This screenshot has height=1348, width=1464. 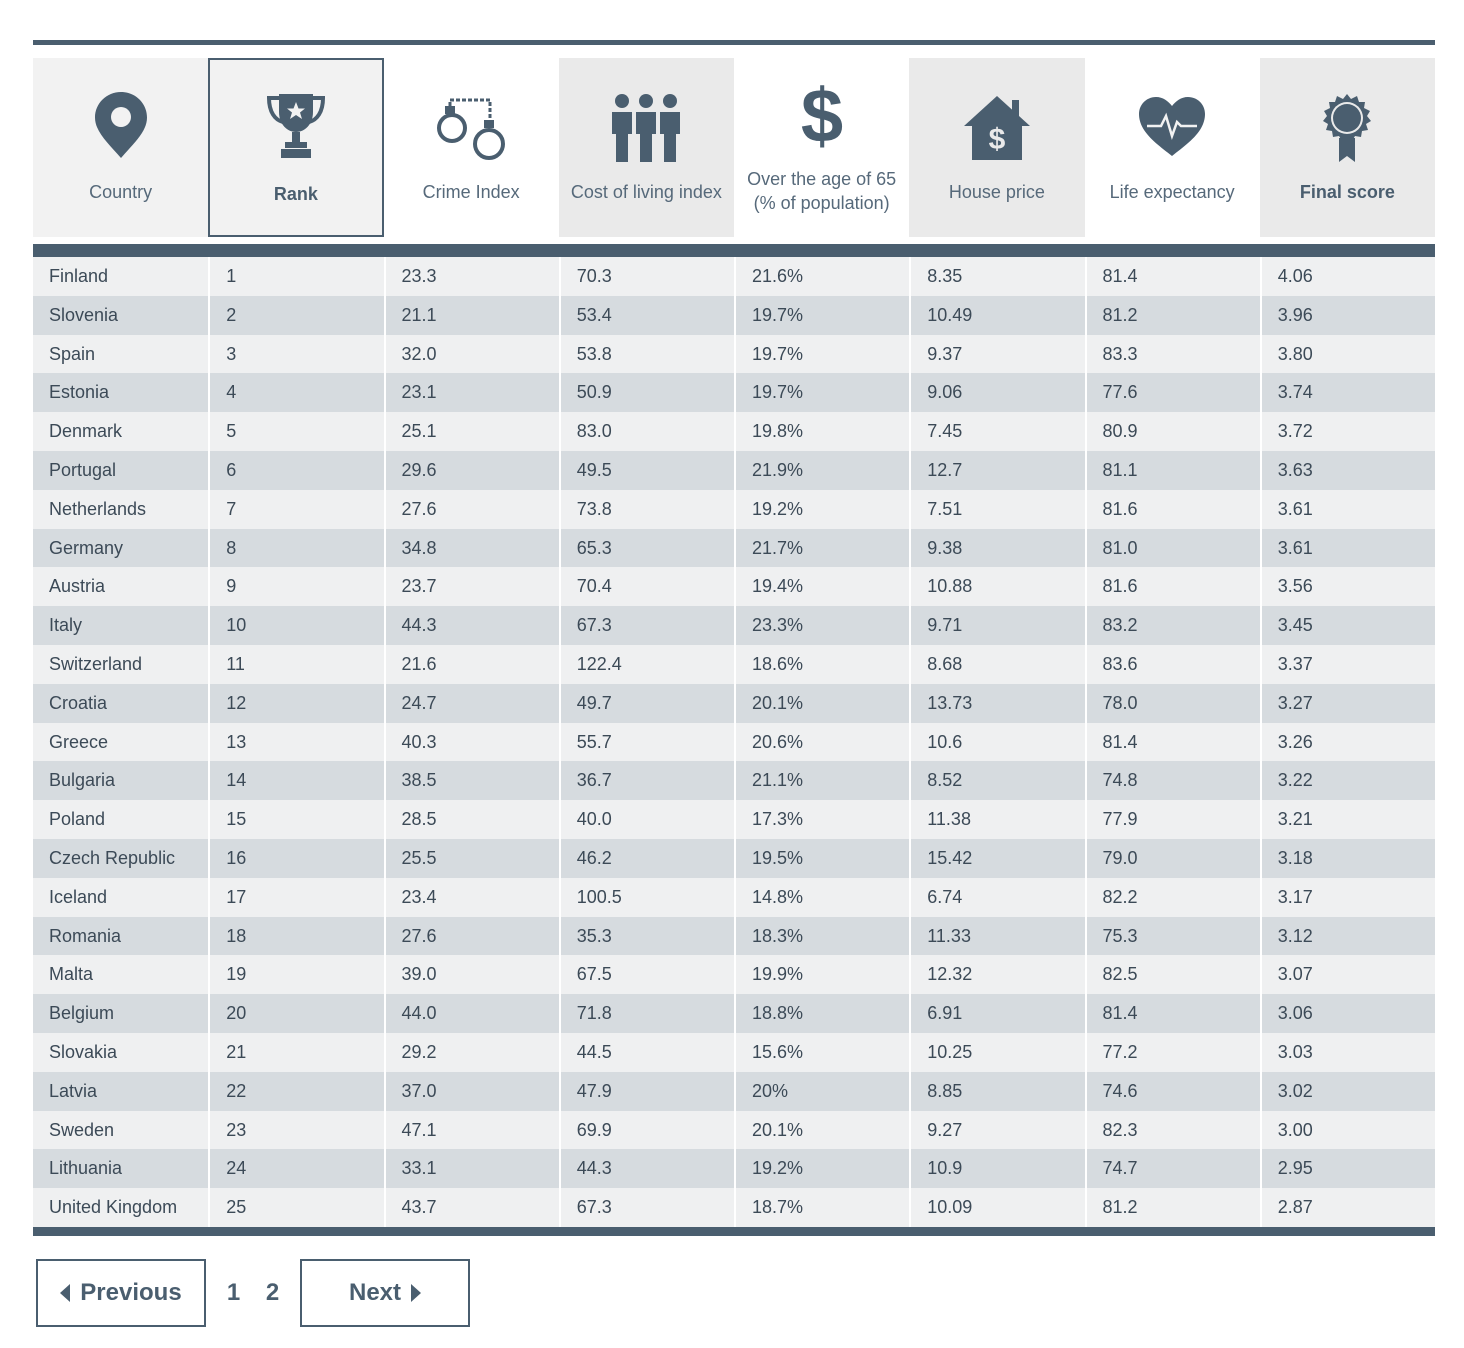 What do you see at coordinates (471, 781) in the screenshot?
I see `cell-crime-index: 38.5` at bounding box center [471, 781].